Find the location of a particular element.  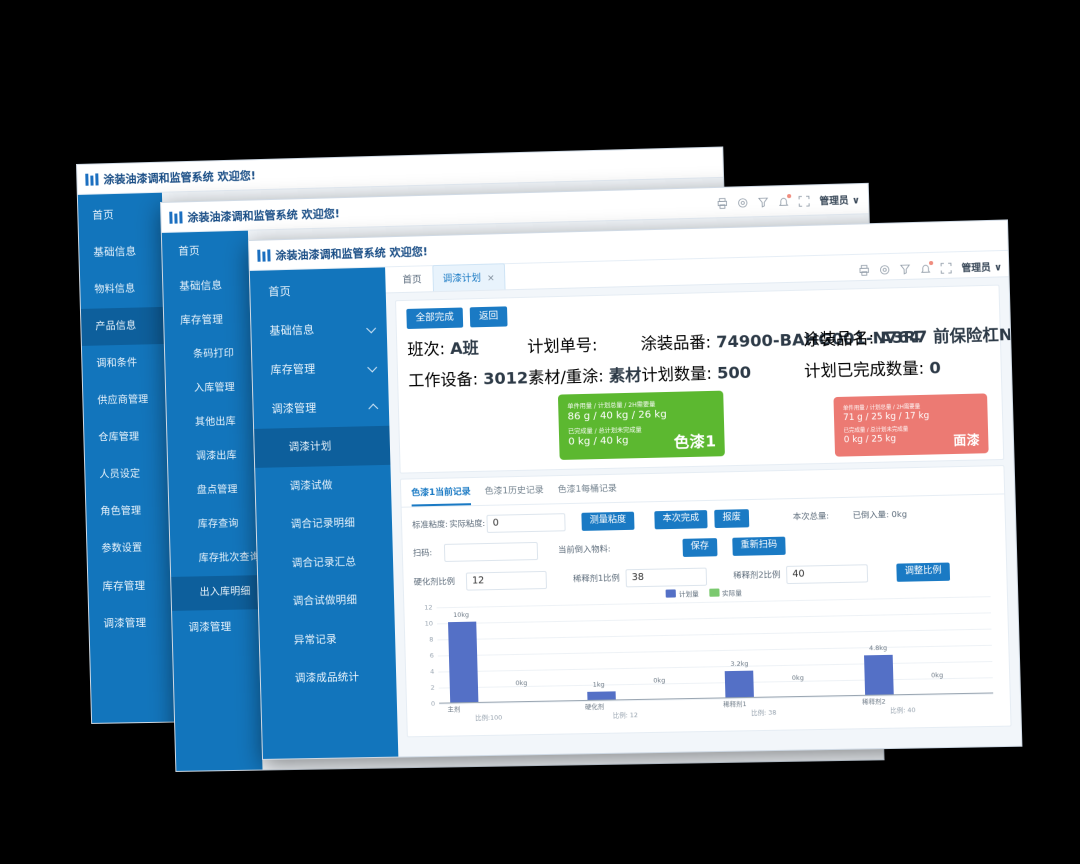

sidebar-item-w2-3: 条码打印 is located at coordinates (208, 354).